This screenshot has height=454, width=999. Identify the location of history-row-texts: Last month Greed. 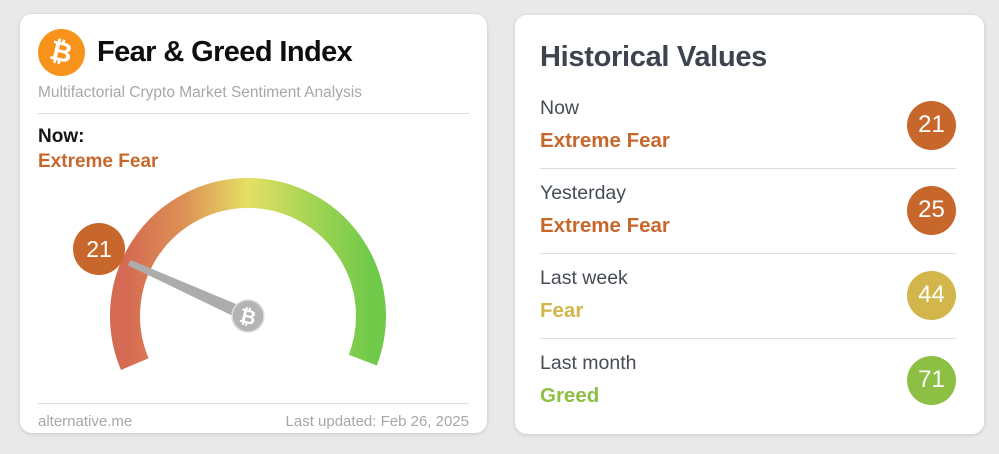
(588, 380).